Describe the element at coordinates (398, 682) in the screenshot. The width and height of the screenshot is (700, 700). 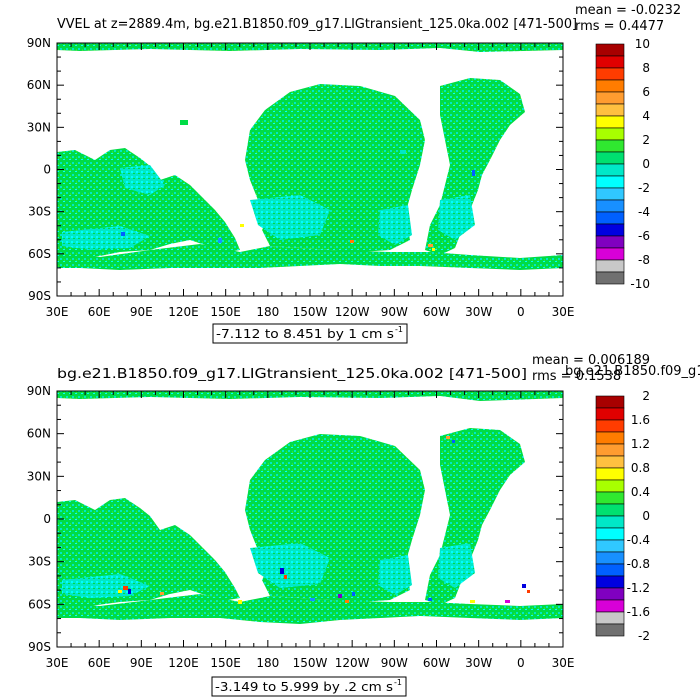
I see `panel-2-range-unit: -1` at that location.